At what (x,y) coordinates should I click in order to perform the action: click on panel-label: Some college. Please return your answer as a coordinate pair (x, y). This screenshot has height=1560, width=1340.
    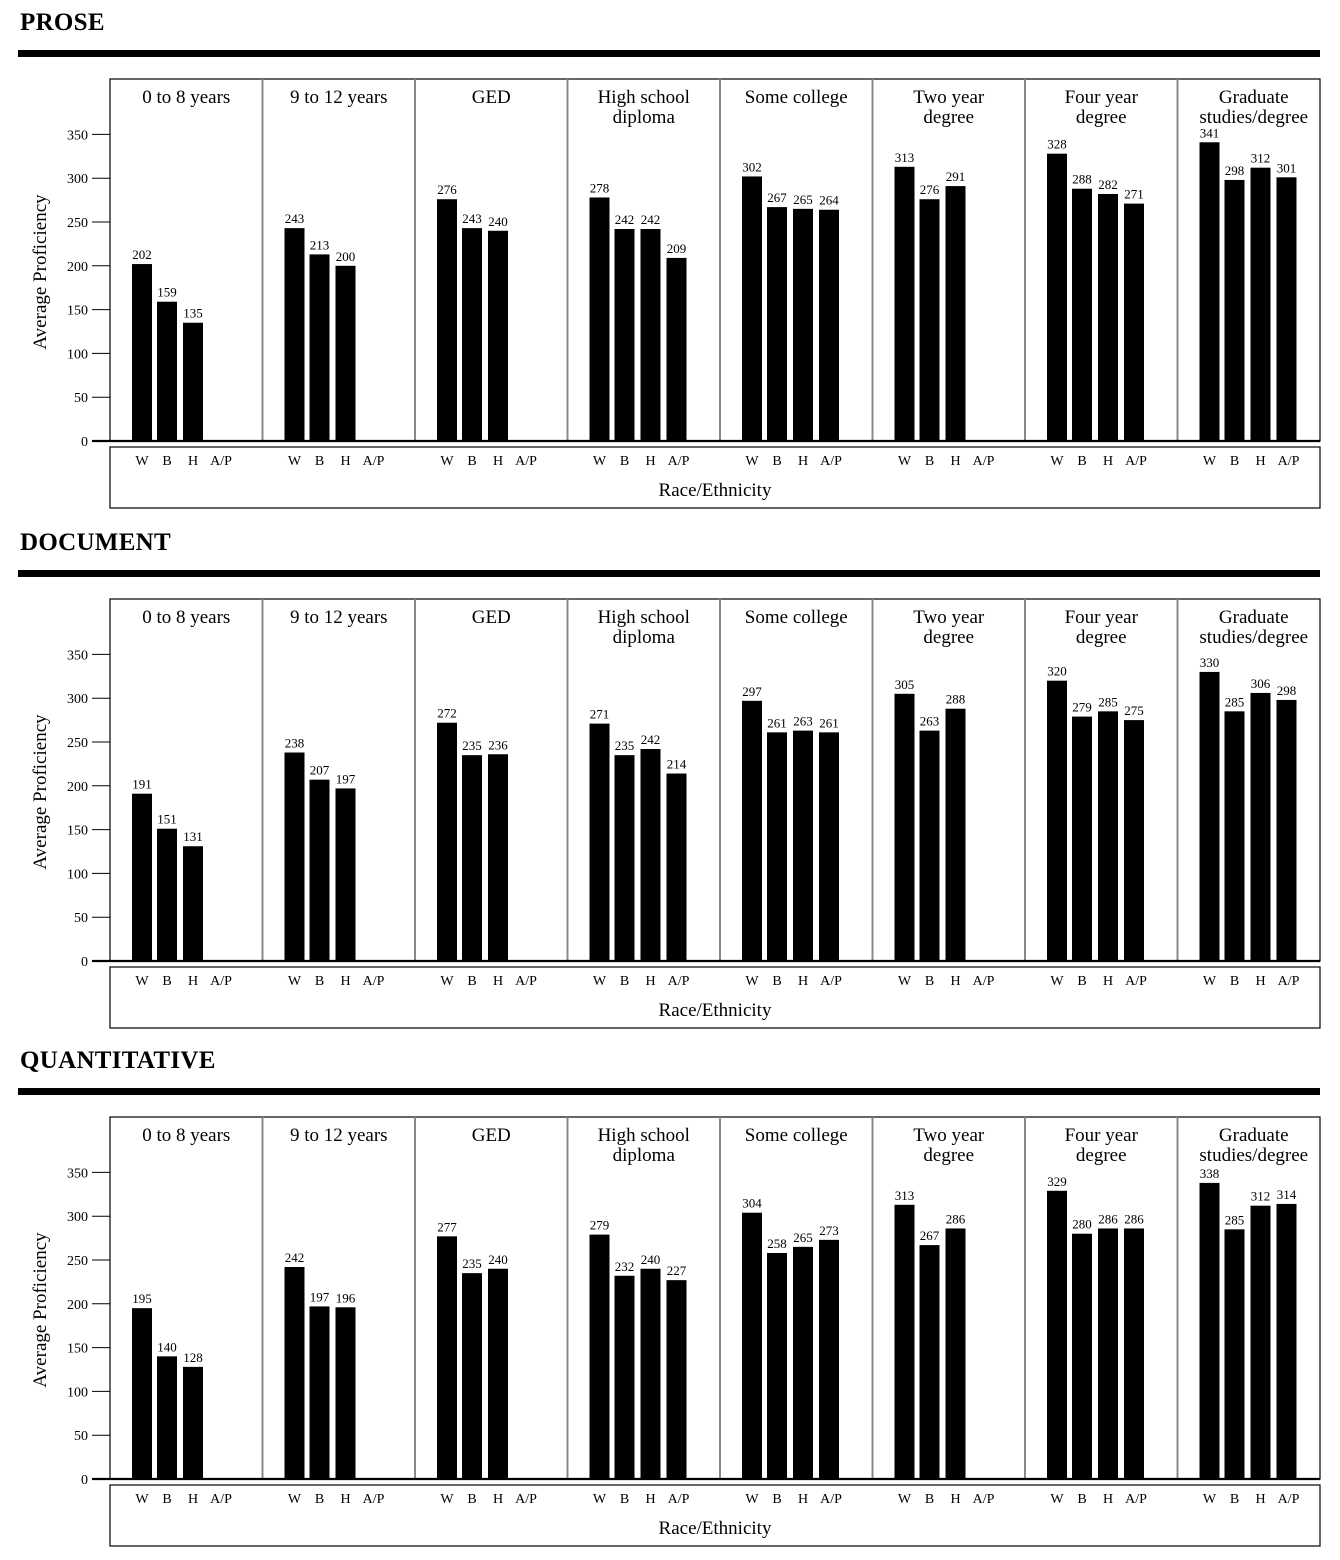
    Looking at the image, I should click on (796, 617).